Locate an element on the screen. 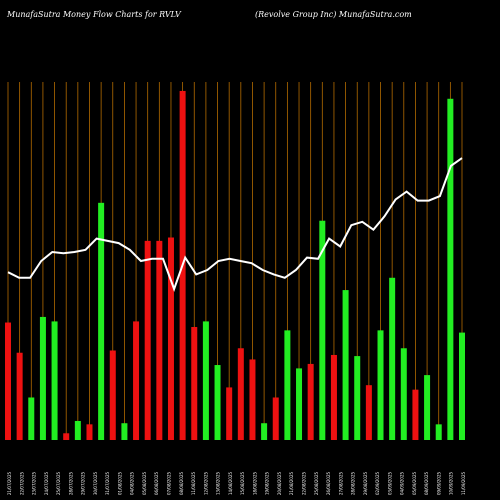 Image resolution: width=500 pixels, height=500 pixels. x-tick-label: 13/08/2025 is located at coordinates (218, 483).